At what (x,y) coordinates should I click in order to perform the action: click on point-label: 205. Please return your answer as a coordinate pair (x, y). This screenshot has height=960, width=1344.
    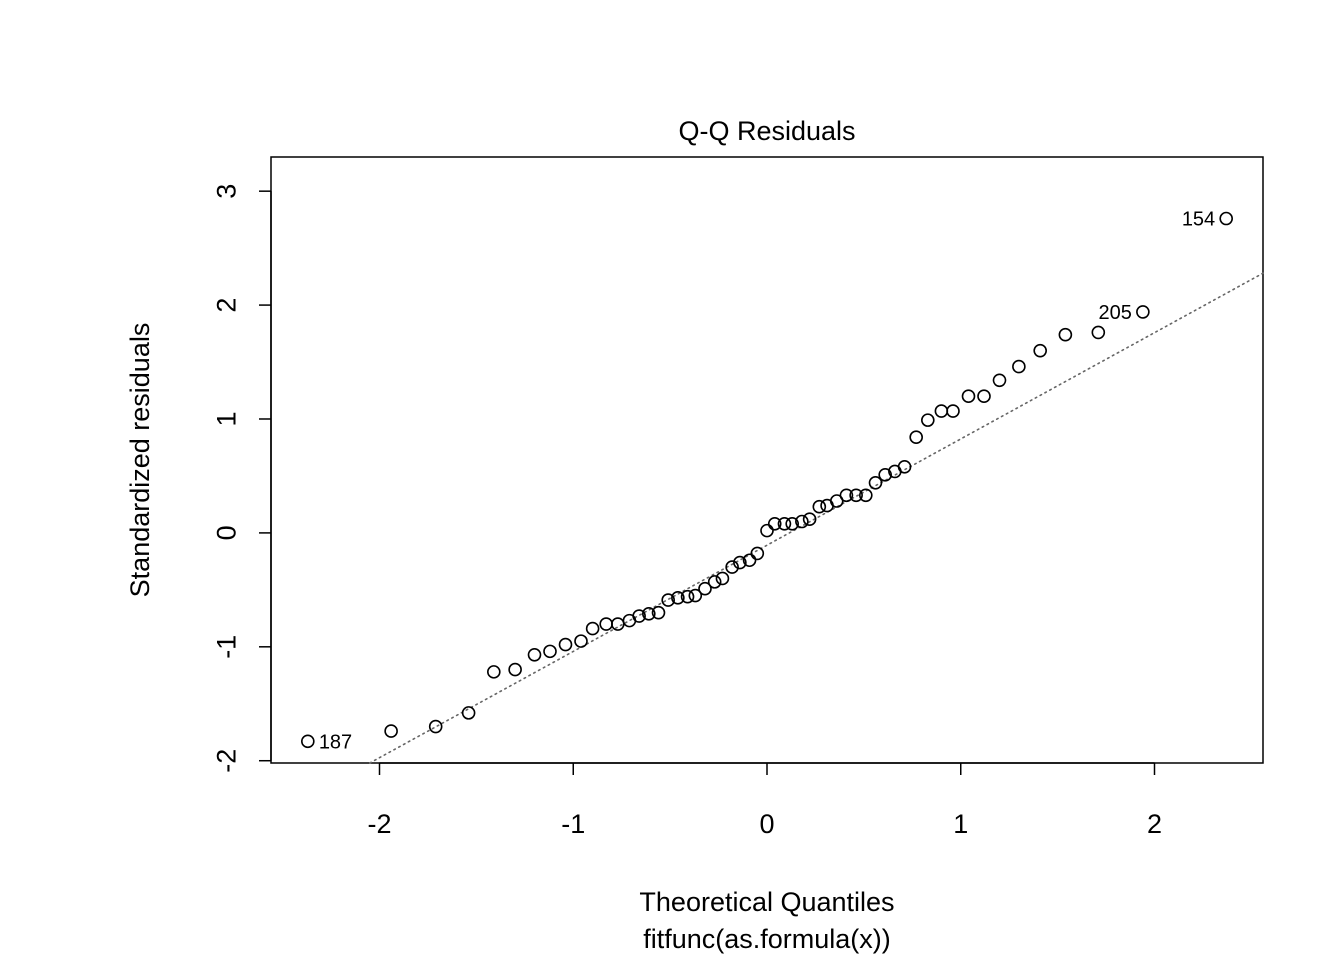
    Looking at the image, I should click on (1115, 313).